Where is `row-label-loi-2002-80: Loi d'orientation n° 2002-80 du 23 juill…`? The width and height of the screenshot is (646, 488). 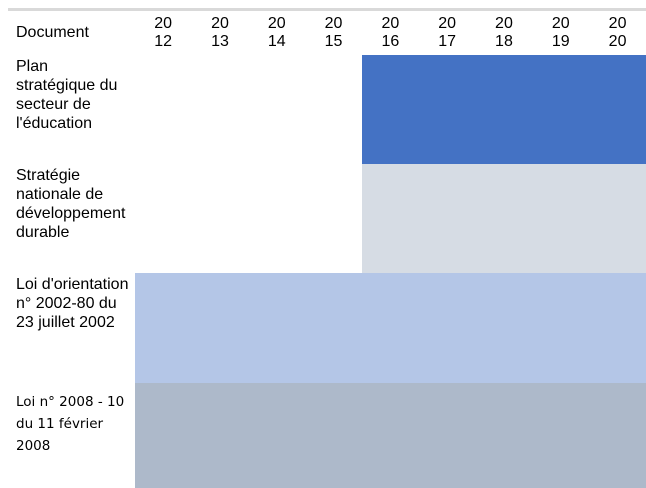 row-label-loi-2002-80: Loi d'orientation n° 2002-80 du 23 juill… is located at coordinates (72, 303).